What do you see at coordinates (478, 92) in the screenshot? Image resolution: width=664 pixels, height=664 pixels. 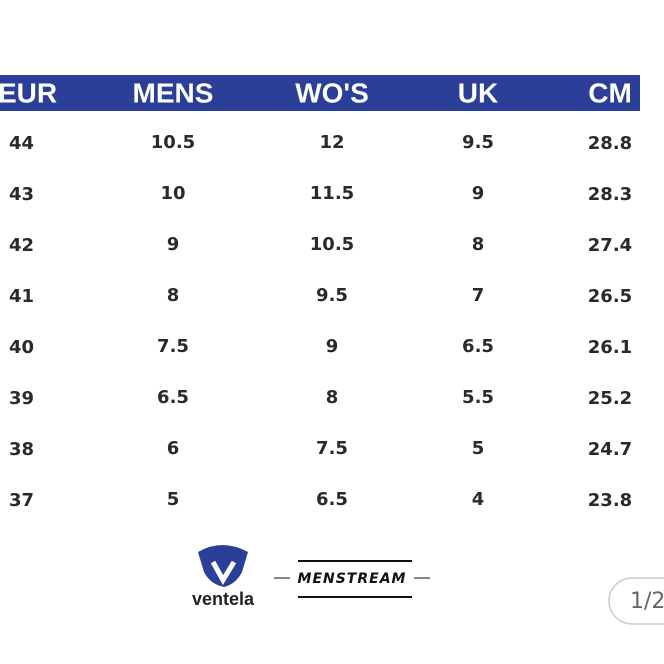 I see `column-header: UK` at bounding box center [478, 92].